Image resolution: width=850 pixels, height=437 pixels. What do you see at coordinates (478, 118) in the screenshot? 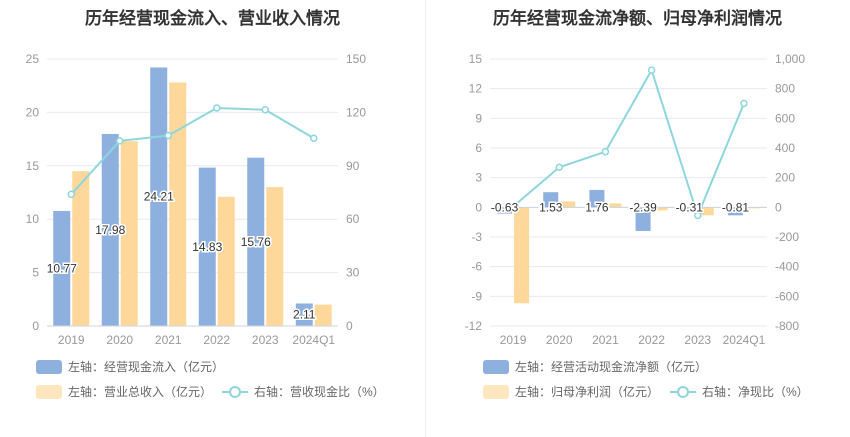
I see `y-axis-left-tick: 9` at bounding box center [478, 118].